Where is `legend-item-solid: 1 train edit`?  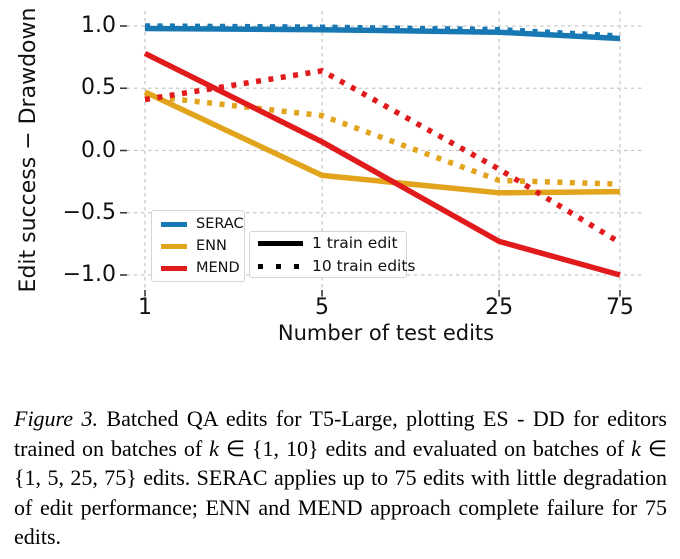
legend-item-solid: 1 train edit is located at coordinates (332, 243).